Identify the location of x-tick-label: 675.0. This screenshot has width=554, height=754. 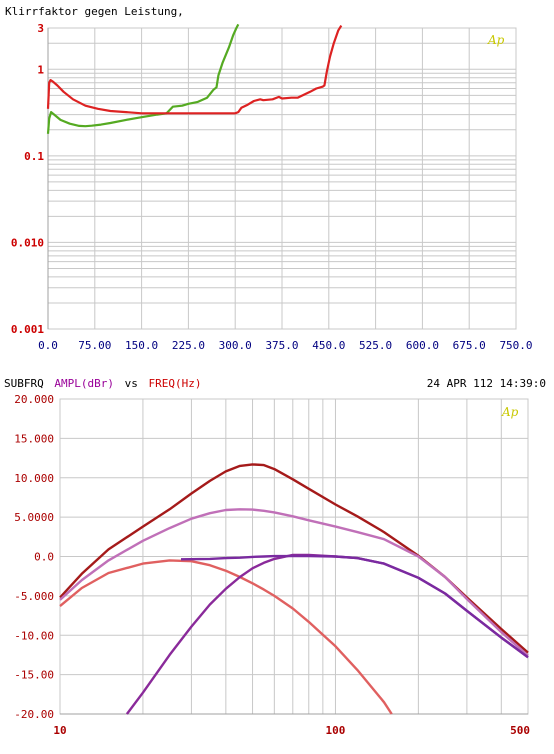
(469, 345).